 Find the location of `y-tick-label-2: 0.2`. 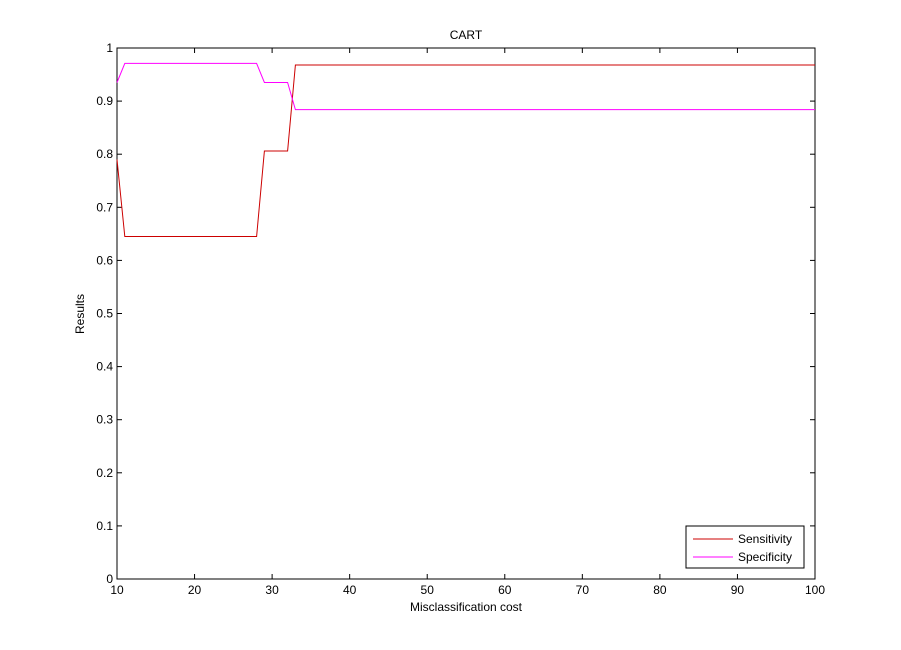

y-tick-label-2: 0.2 is located at coordinates (104, 473).